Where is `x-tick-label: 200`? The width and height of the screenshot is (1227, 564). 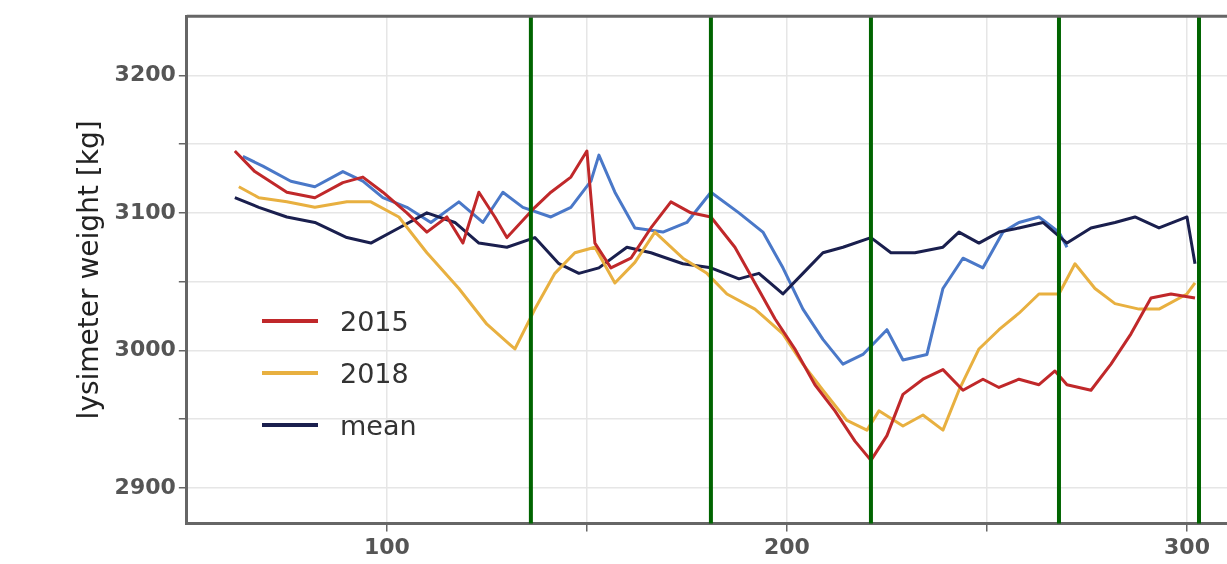 x-tick-label: 200 is located at coordinates (786, 546).